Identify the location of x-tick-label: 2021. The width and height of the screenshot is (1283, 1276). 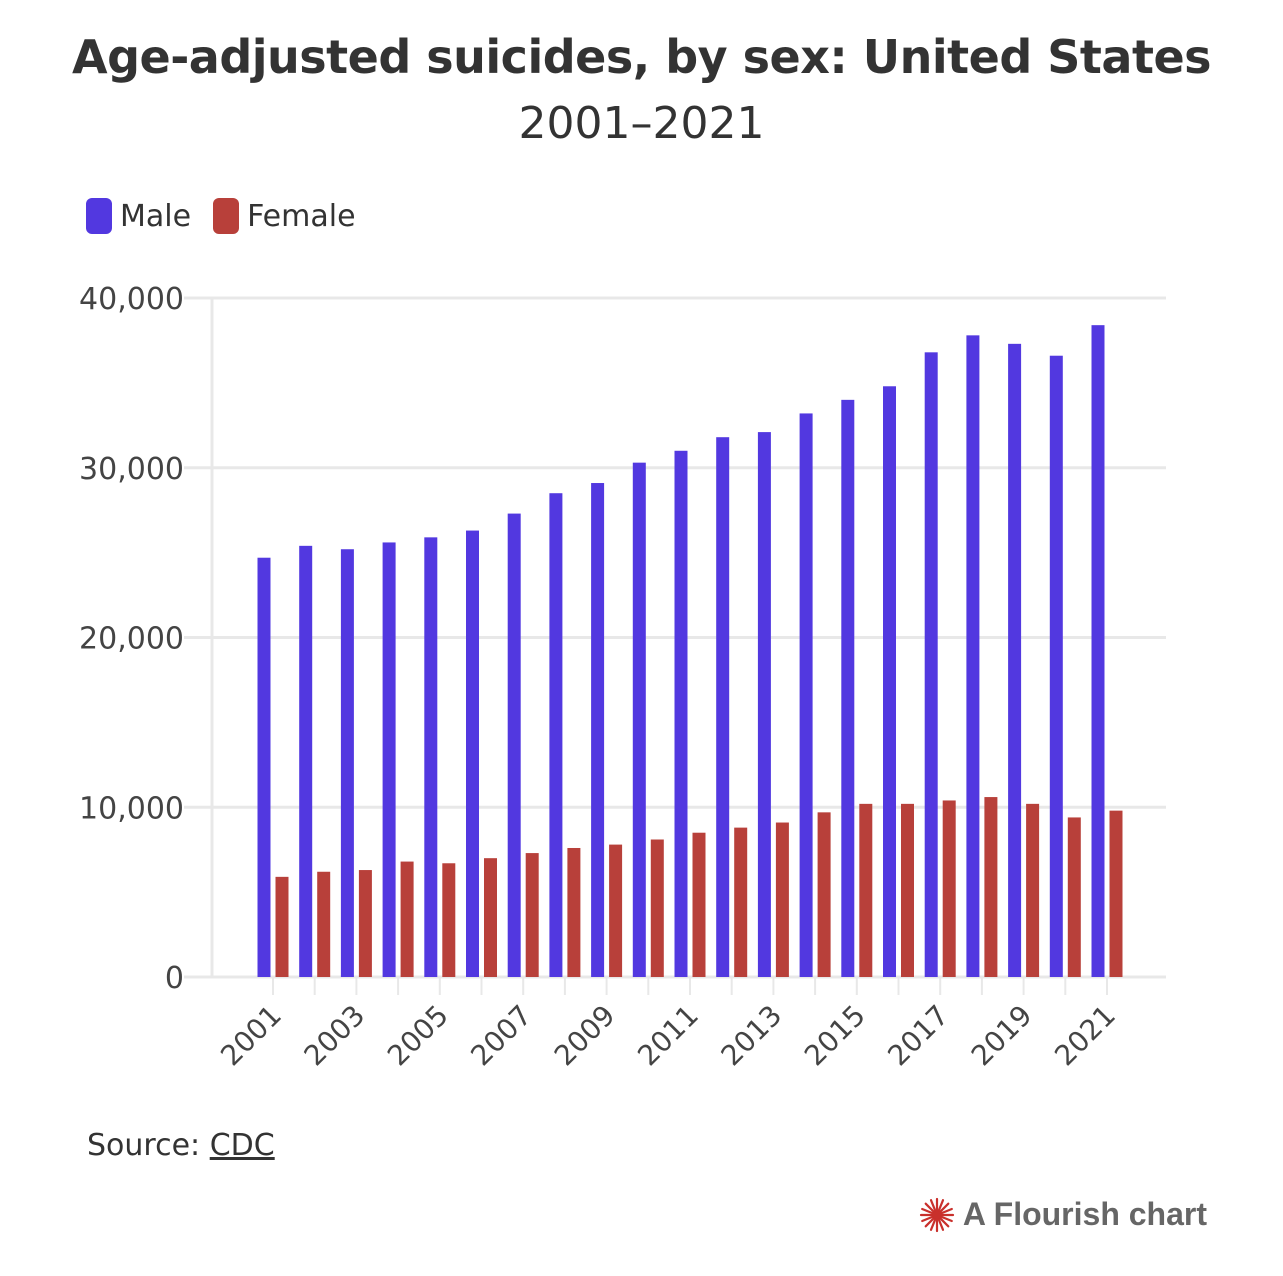
(1085, 1036).